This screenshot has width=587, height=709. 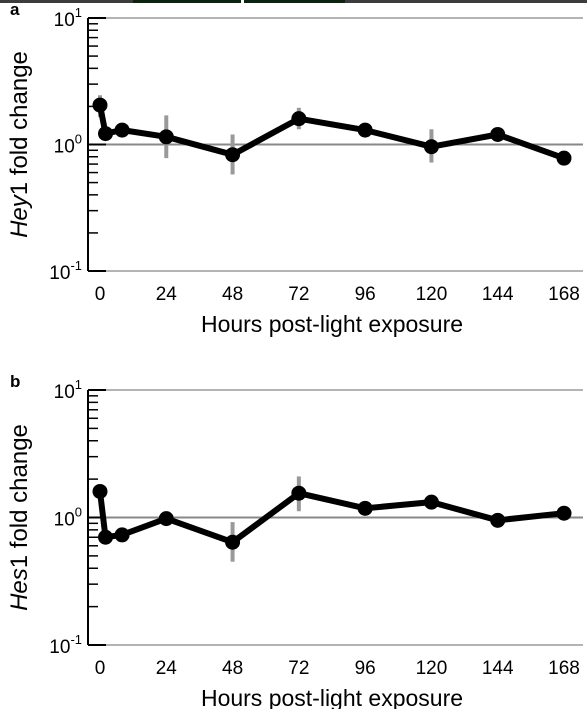 I want to click on panel-label: b, so click(x=15, y=381).